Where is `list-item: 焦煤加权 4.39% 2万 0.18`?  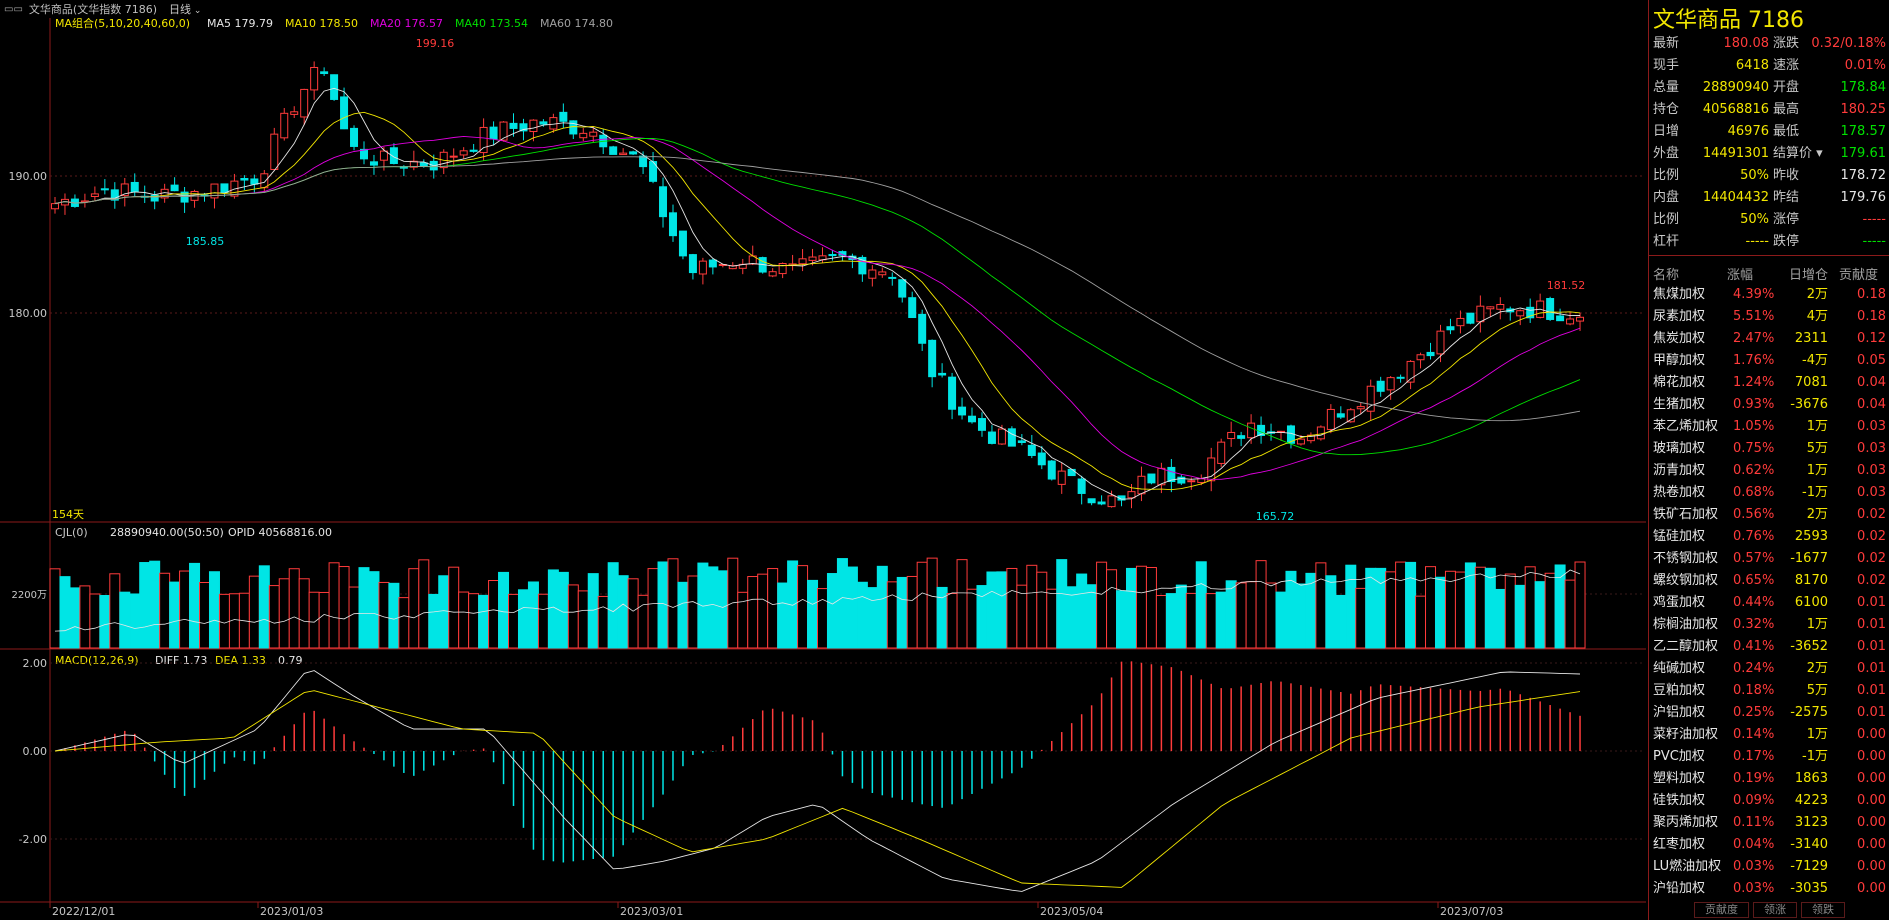
list-item: 焦煤加权 4.39% 2万 0.18 is located at coordinates (1769, 295).